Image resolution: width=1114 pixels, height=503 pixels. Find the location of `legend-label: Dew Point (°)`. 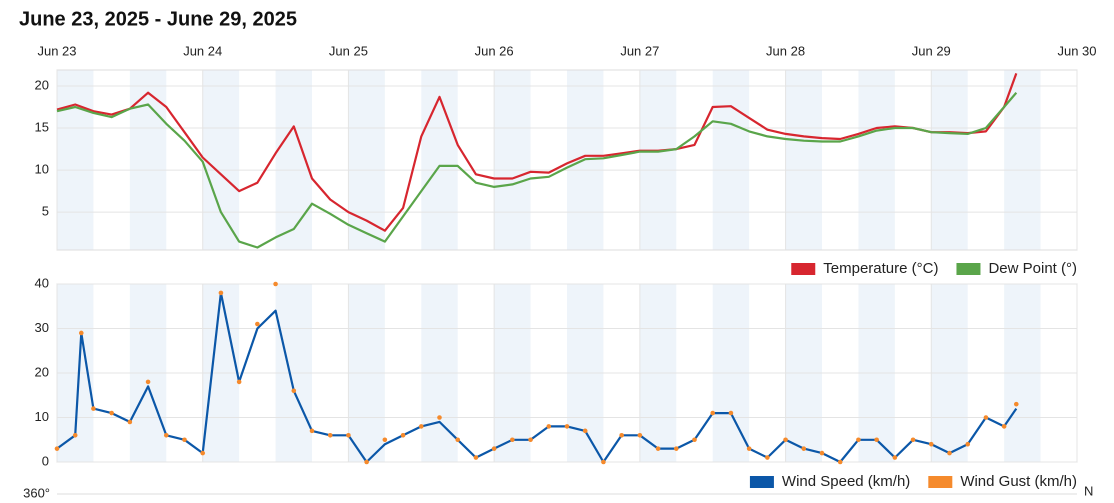

legend-label: Dew Point (°) is located at coordinates (1032, 268).